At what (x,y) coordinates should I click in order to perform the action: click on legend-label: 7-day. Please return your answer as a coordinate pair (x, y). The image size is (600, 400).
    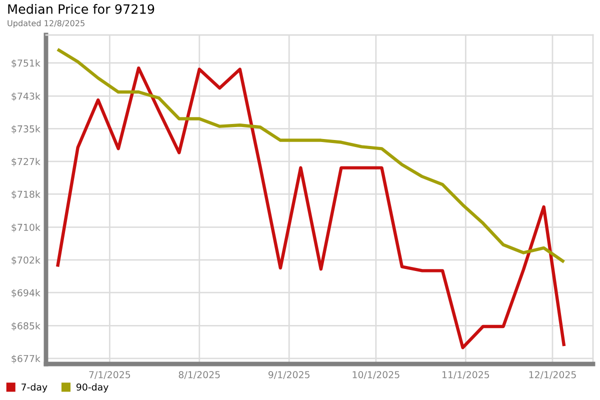
    Looking at the image, I should click on (35, 387).